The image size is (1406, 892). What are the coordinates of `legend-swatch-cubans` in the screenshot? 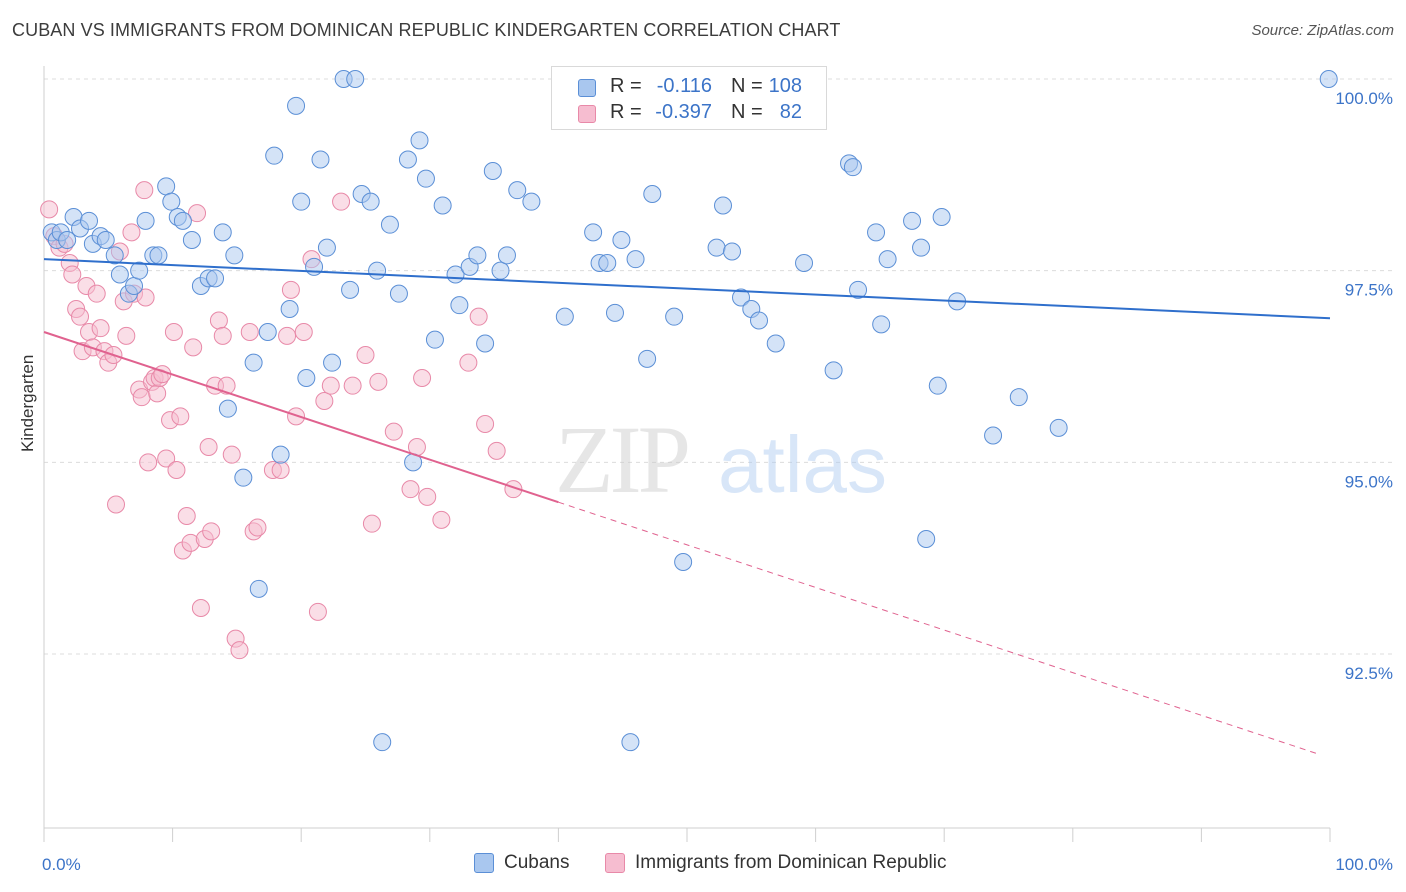 It's located at (587, 88).